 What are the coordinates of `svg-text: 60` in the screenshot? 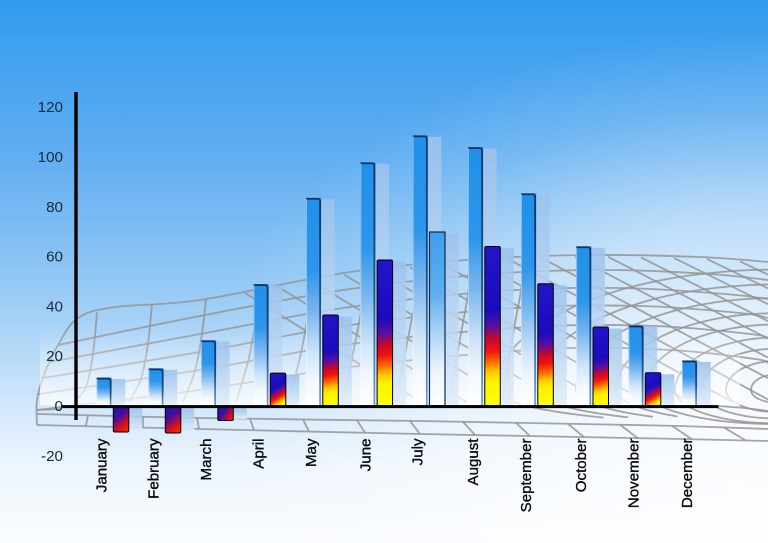 It's located at (54, 257).